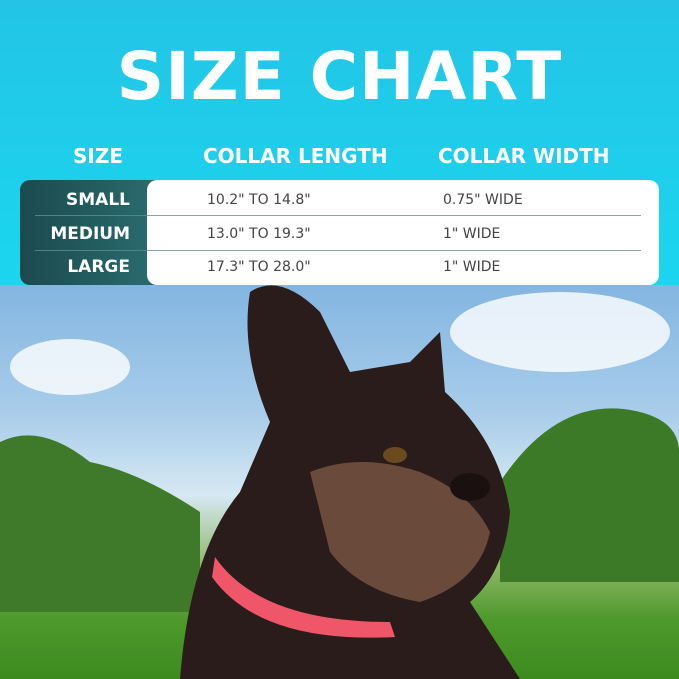 The image size is (679, 679). I want to click on collar-length: 13.0" TO 19.3", so click(259, 234).